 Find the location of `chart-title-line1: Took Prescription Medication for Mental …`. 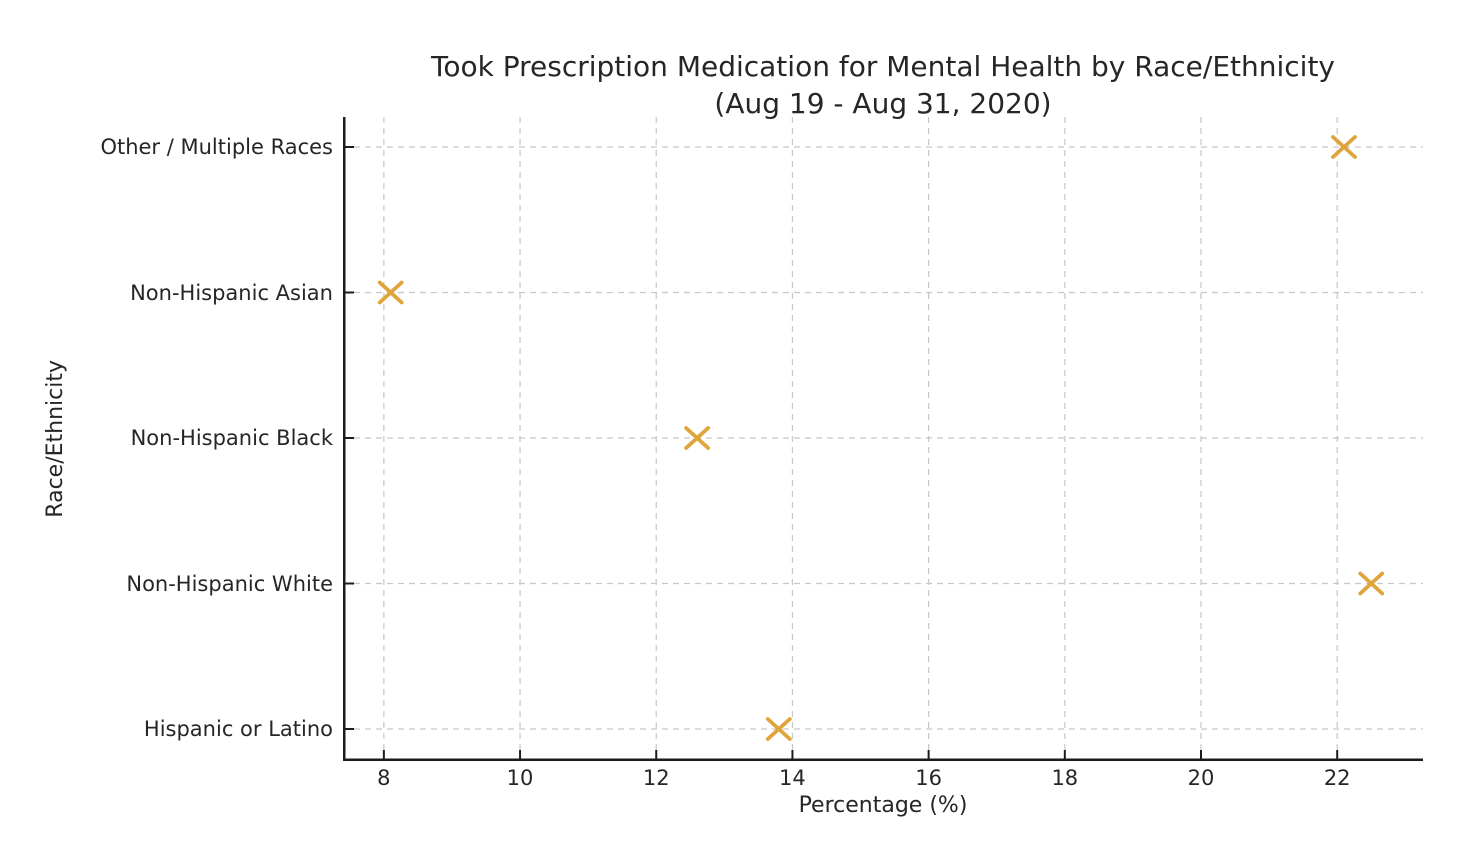

chart-title-line1: Took Prescription Medication for Mental … is located at coordinates (883, 66).